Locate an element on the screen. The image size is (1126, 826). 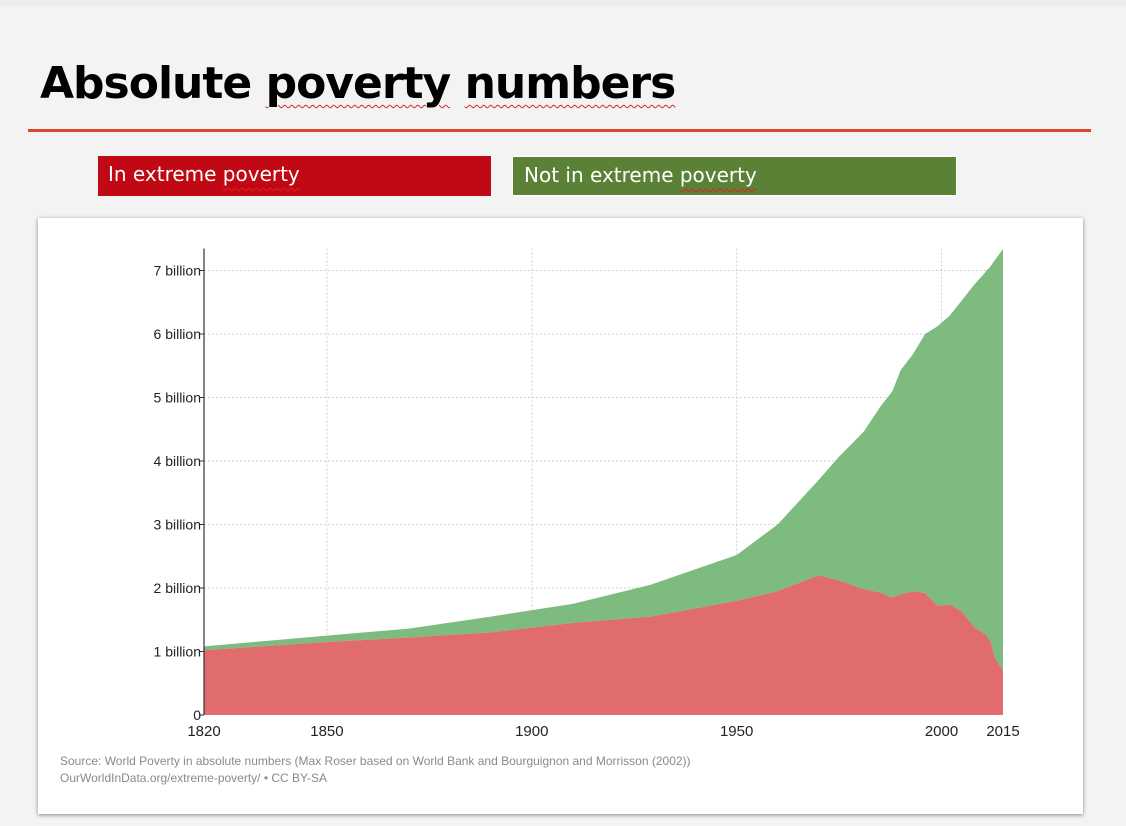
y-tick-label-2: 2 billion is located at coordinates (177, 588).